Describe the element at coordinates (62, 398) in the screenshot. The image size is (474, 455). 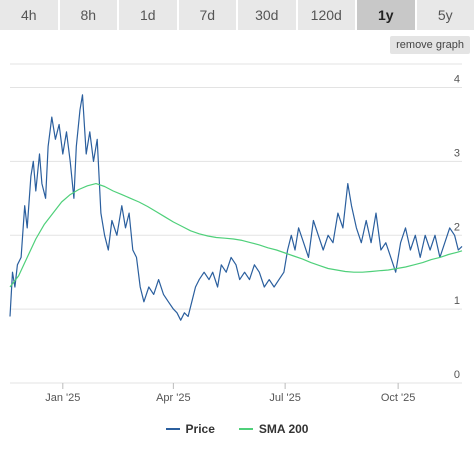
I see `x-tick-label: Jan '25` at that location.